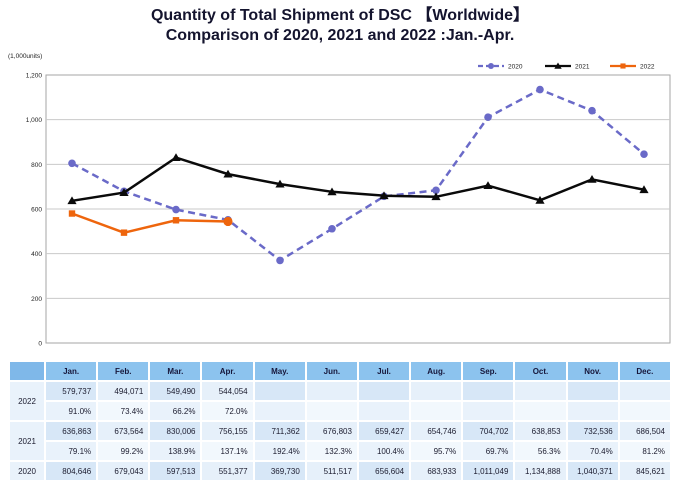 This screenshot has width=680, height=498. Describe the element at coordinates (71, 371) in the screenshot. I see `column-header-jan: Jan.` at that location.